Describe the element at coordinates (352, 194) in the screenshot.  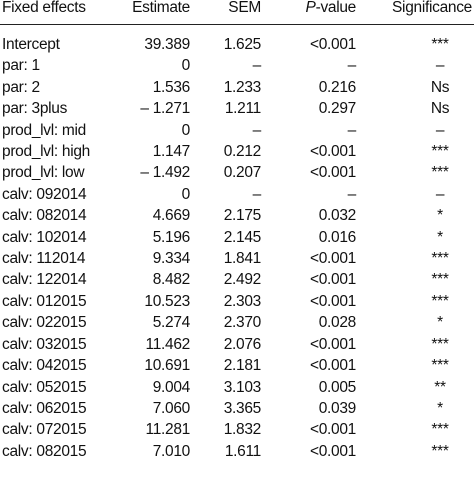
I see `p-value: –` at that location.